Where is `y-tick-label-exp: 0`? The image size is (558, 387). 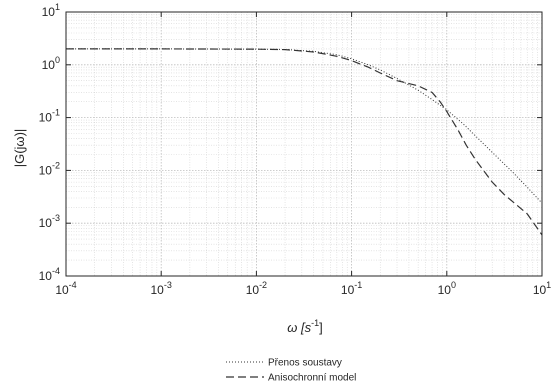
y-tick-label-exp: 0 is located at coordinates (57, 60).